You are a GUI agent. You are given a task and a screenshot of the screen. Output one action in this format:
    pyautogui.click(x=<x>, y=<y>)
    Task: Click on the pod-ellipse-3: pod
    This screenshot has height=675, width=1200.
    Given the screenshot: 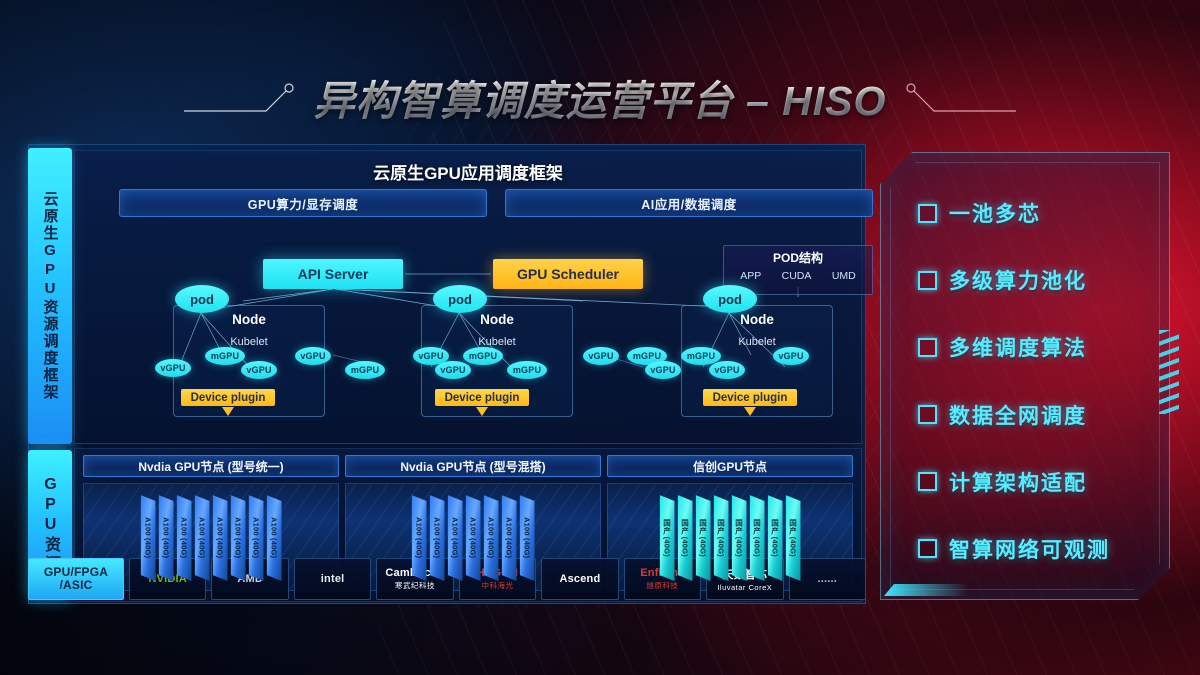 What is the action you would take?
    pyautogui.click(x=730, y=299)
    